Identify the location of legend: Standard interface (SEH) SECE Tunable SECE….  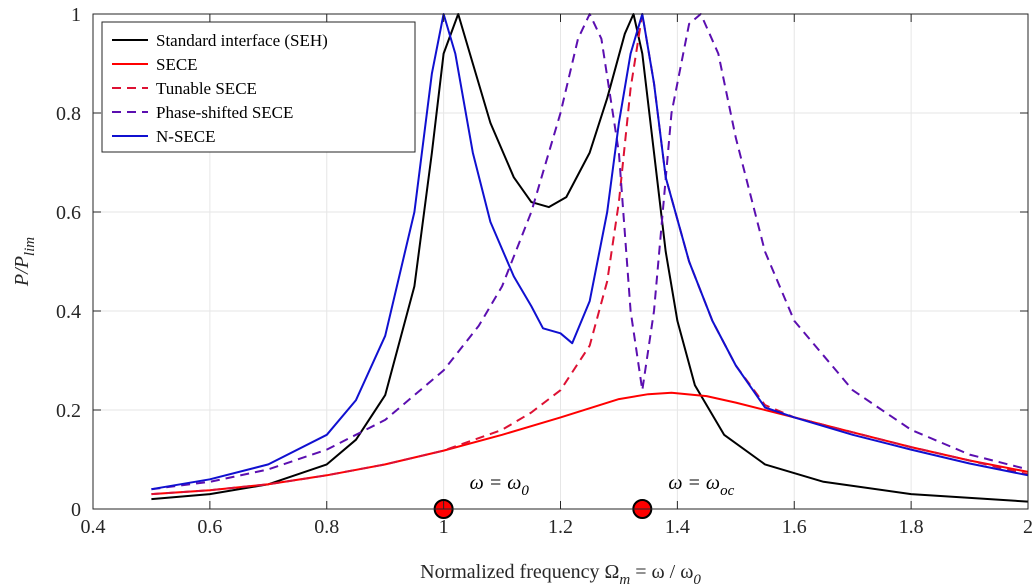
(258, 87).